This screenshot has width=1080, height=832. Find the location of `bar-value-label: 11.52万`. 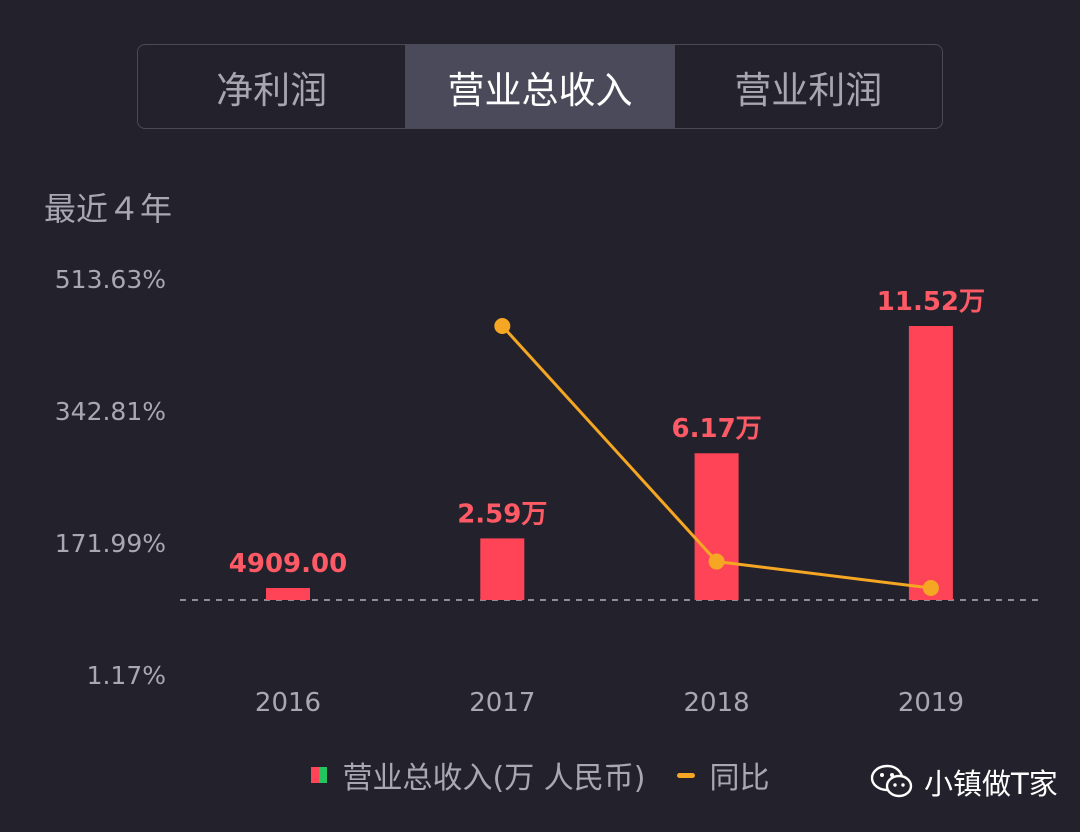

bar-value-label: 11.52万 is located at coordinates (931, 302).